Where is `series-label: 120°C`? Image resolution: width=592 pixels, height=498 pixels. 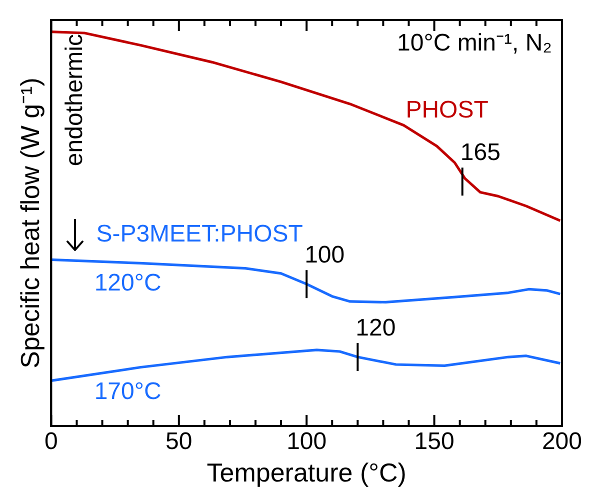 series-label: 120°C is located at coordinates (128, 283).